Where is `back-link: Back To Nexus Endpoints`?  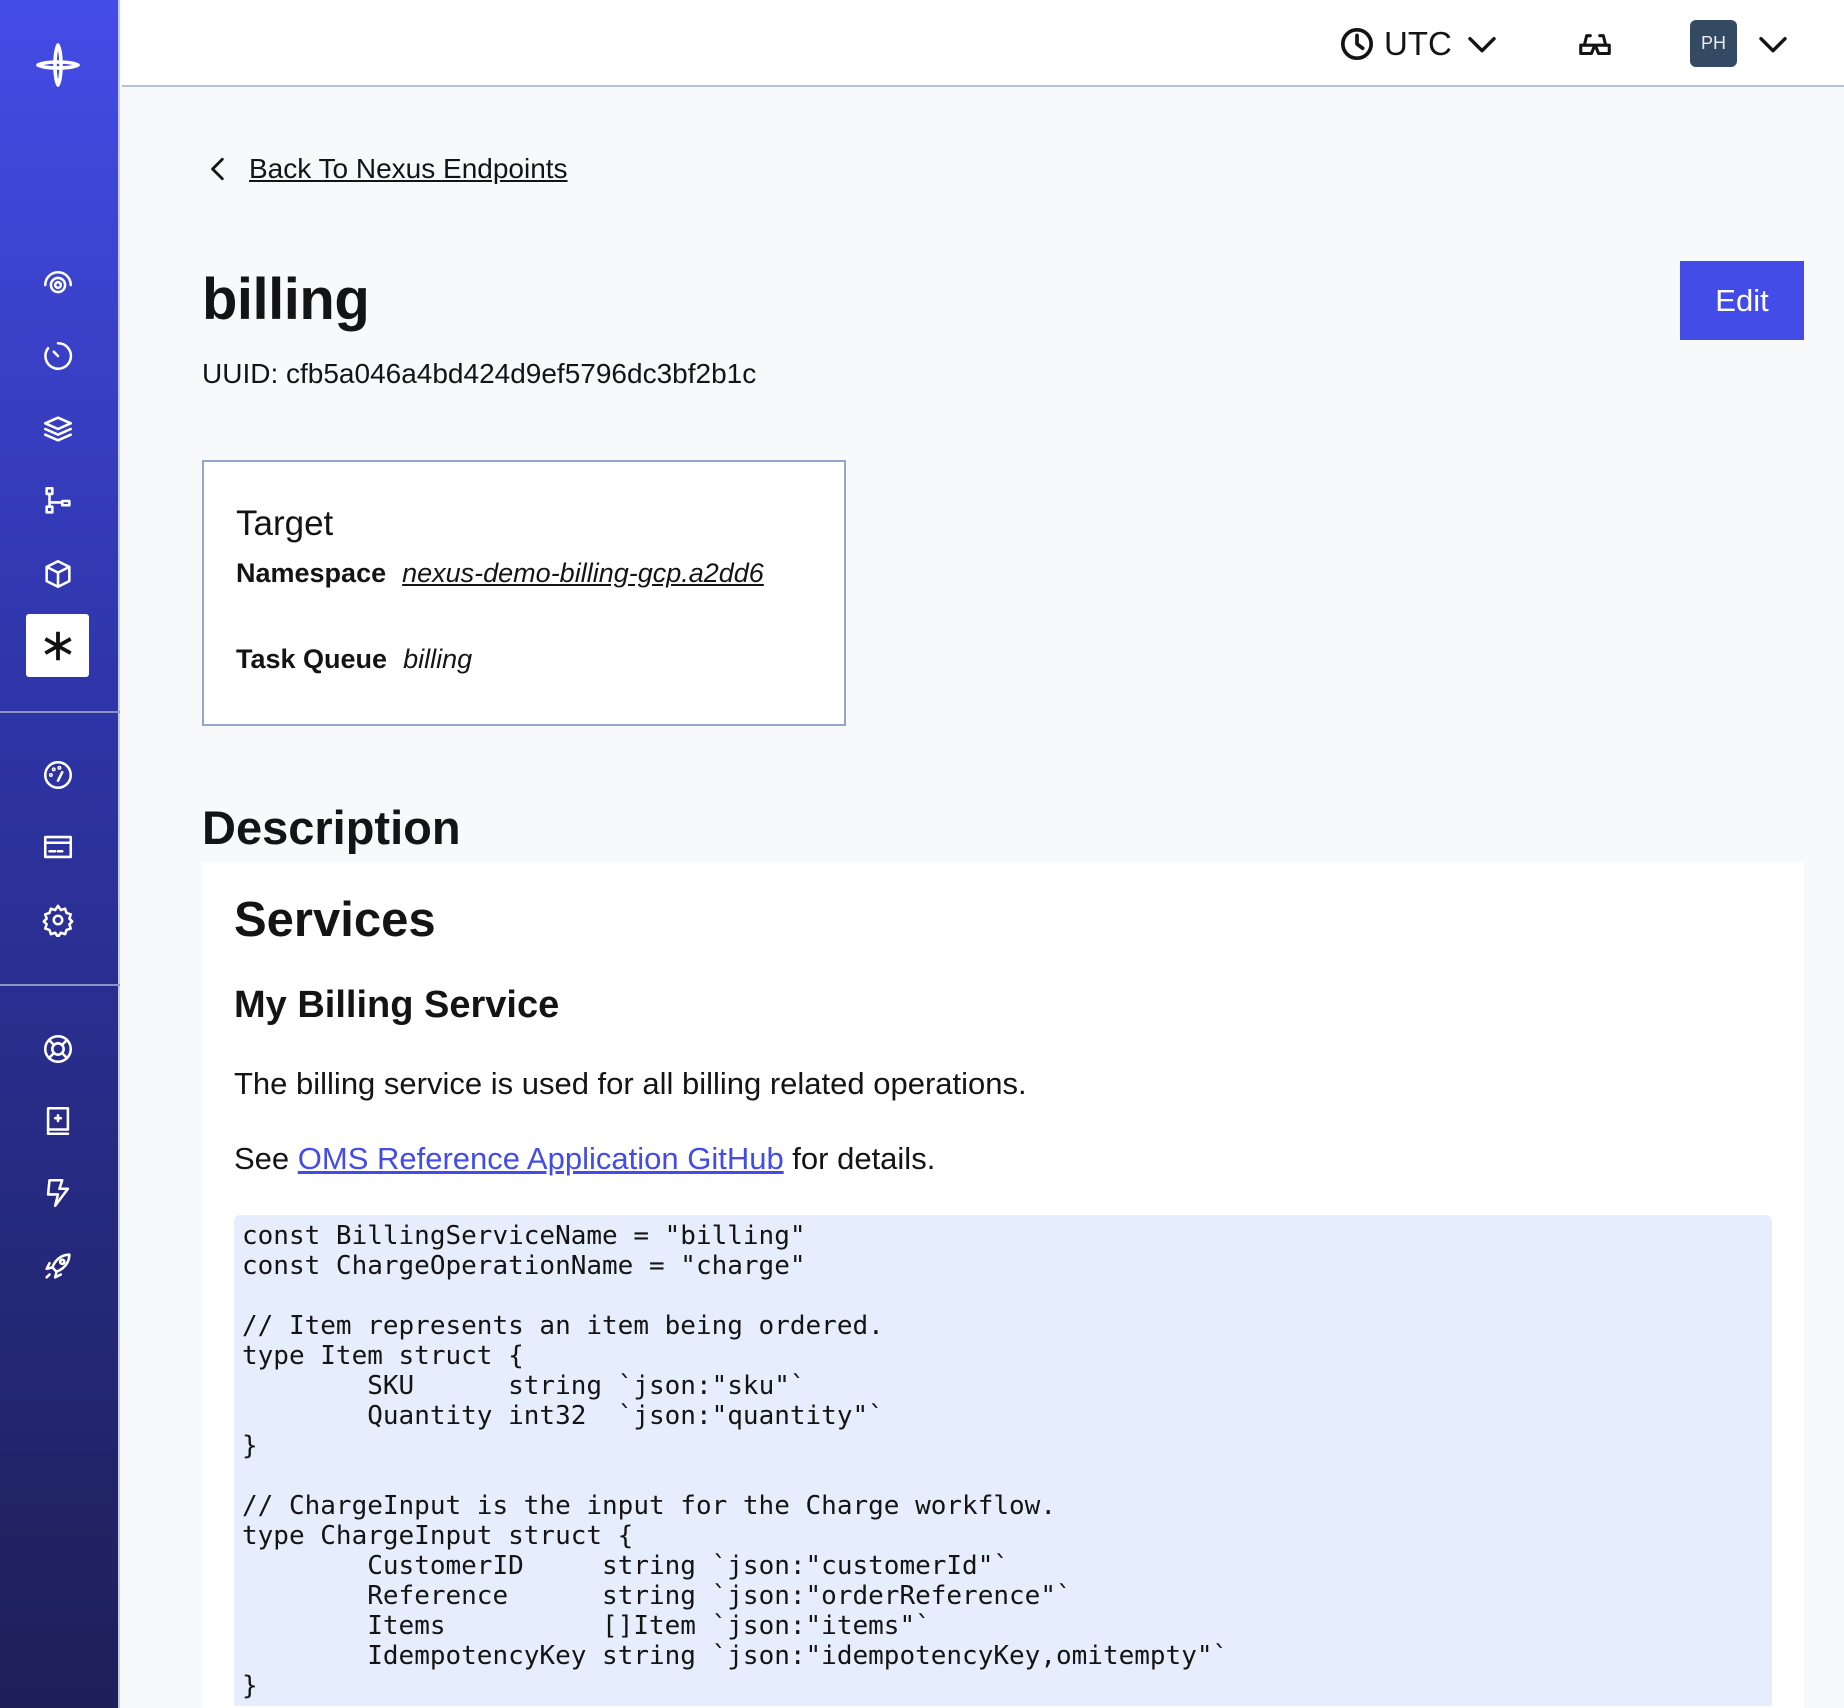 back-link: Back To Nexus Endpoints is located at coordinates (386, 169).